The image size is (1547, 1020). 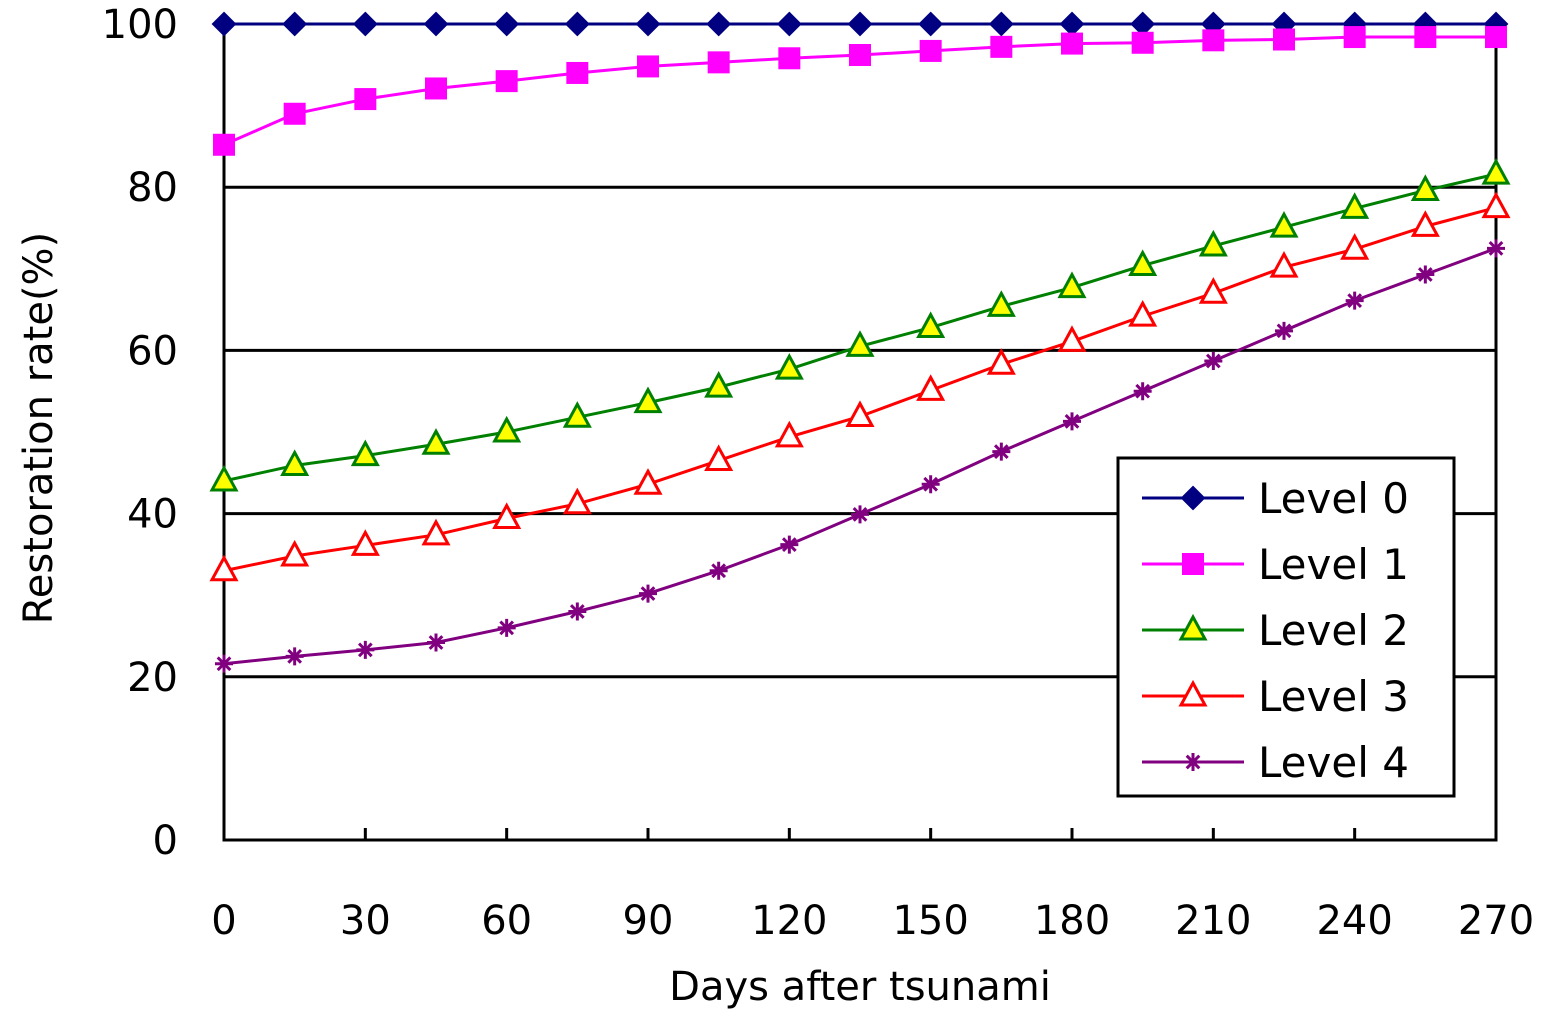 What do you see at coordinates (1333, 762) in the screenshot?
I see `legend-label: Level 4` at bounding box center [1333, 762].